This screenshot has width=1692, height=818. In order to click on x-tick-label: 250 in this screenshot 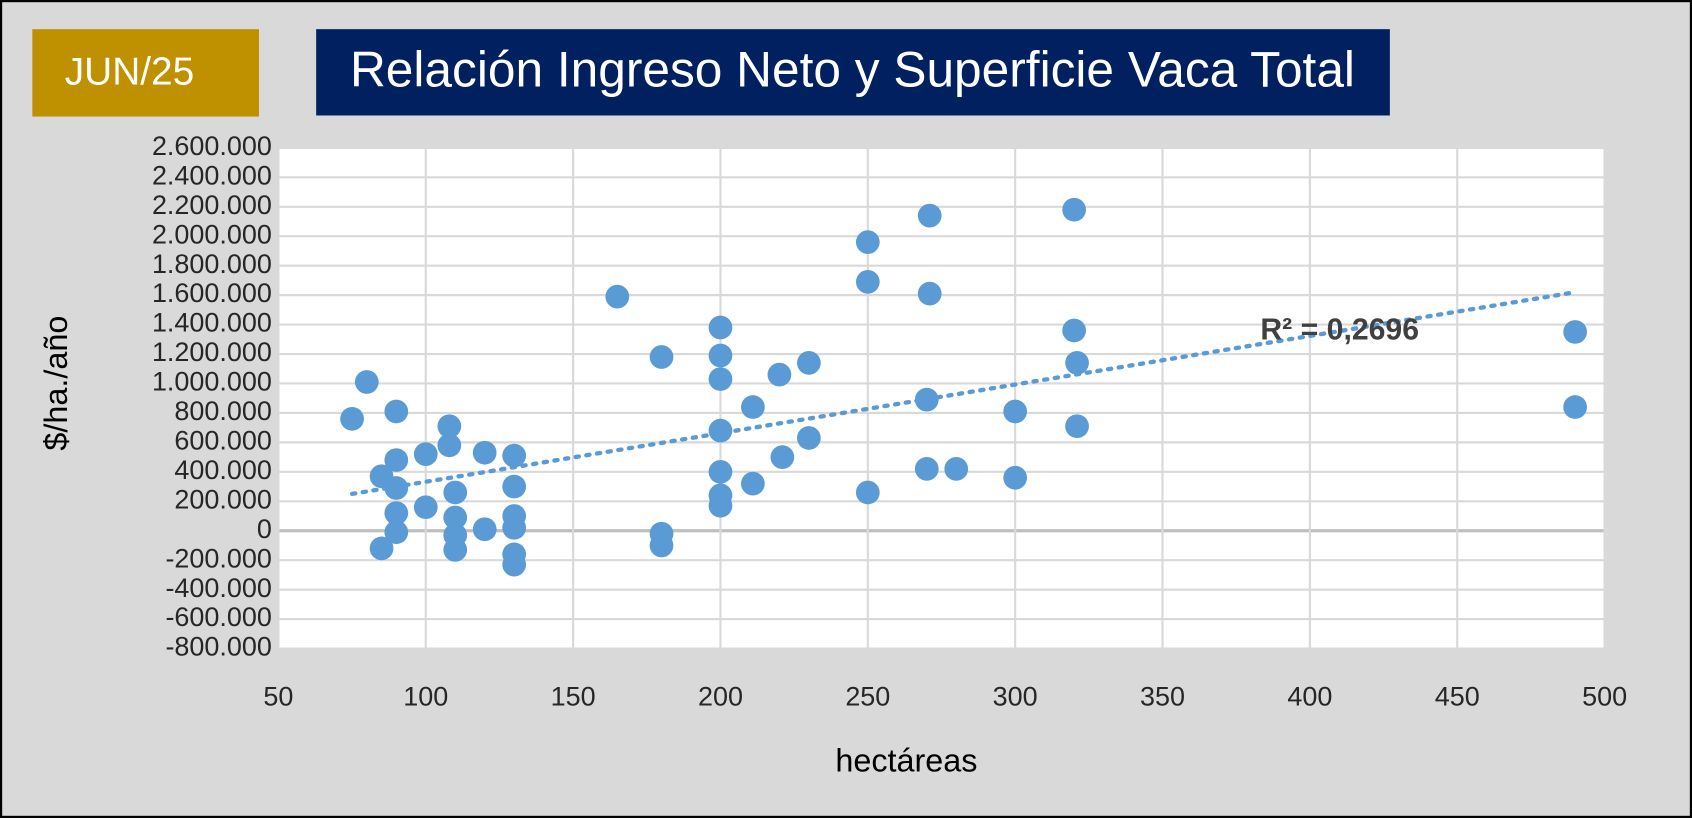, I will do `click(867, 696)`.